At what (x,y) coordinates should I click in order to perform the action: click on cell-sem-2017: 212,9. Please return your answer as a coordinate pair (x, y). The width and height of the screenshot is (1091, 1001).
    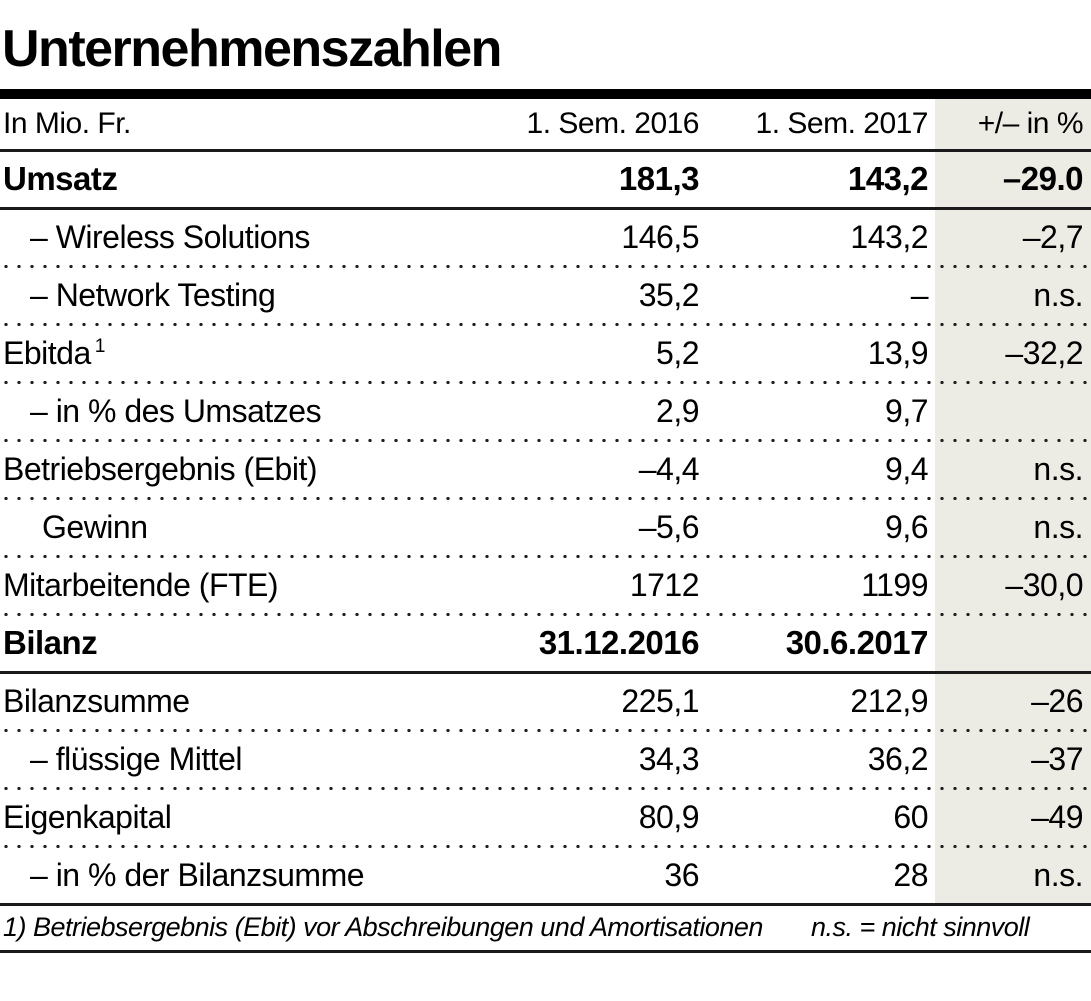
    Looking at the image, I should click on (889, 700).